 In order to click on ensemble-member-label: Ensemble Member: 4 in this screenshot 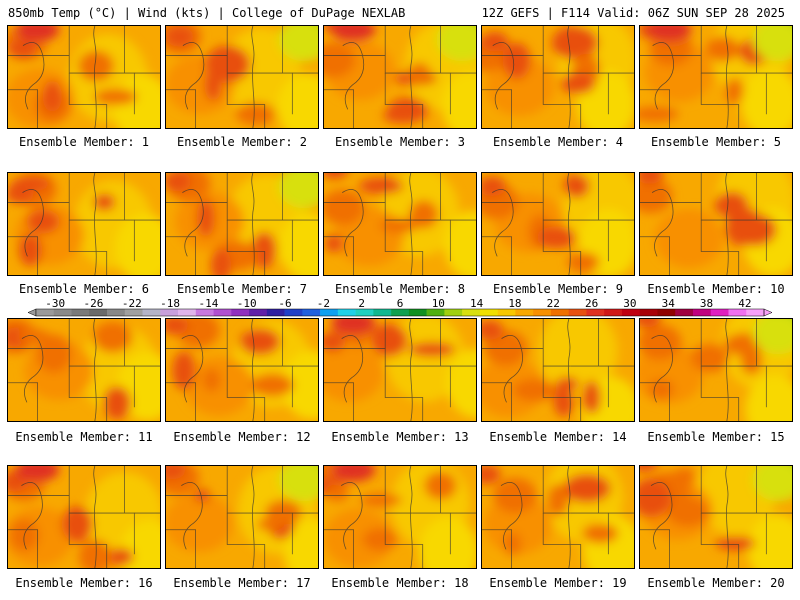, I will do `click(558, 142)`.